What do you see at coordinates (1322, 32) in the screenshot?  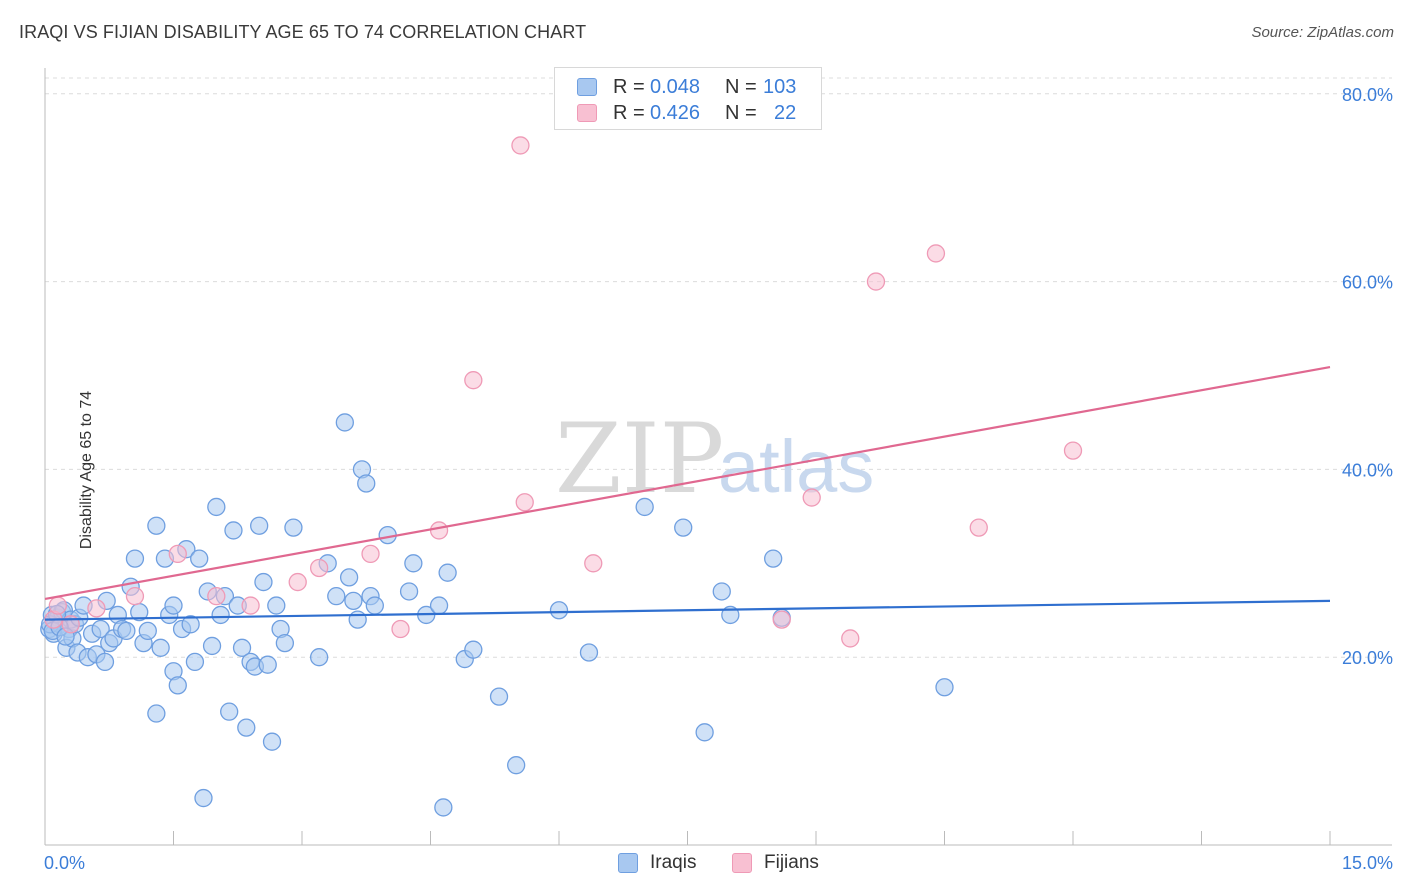 I see `source-label: Source: ZipAtlas.com` at bounding box center [1322, 32].